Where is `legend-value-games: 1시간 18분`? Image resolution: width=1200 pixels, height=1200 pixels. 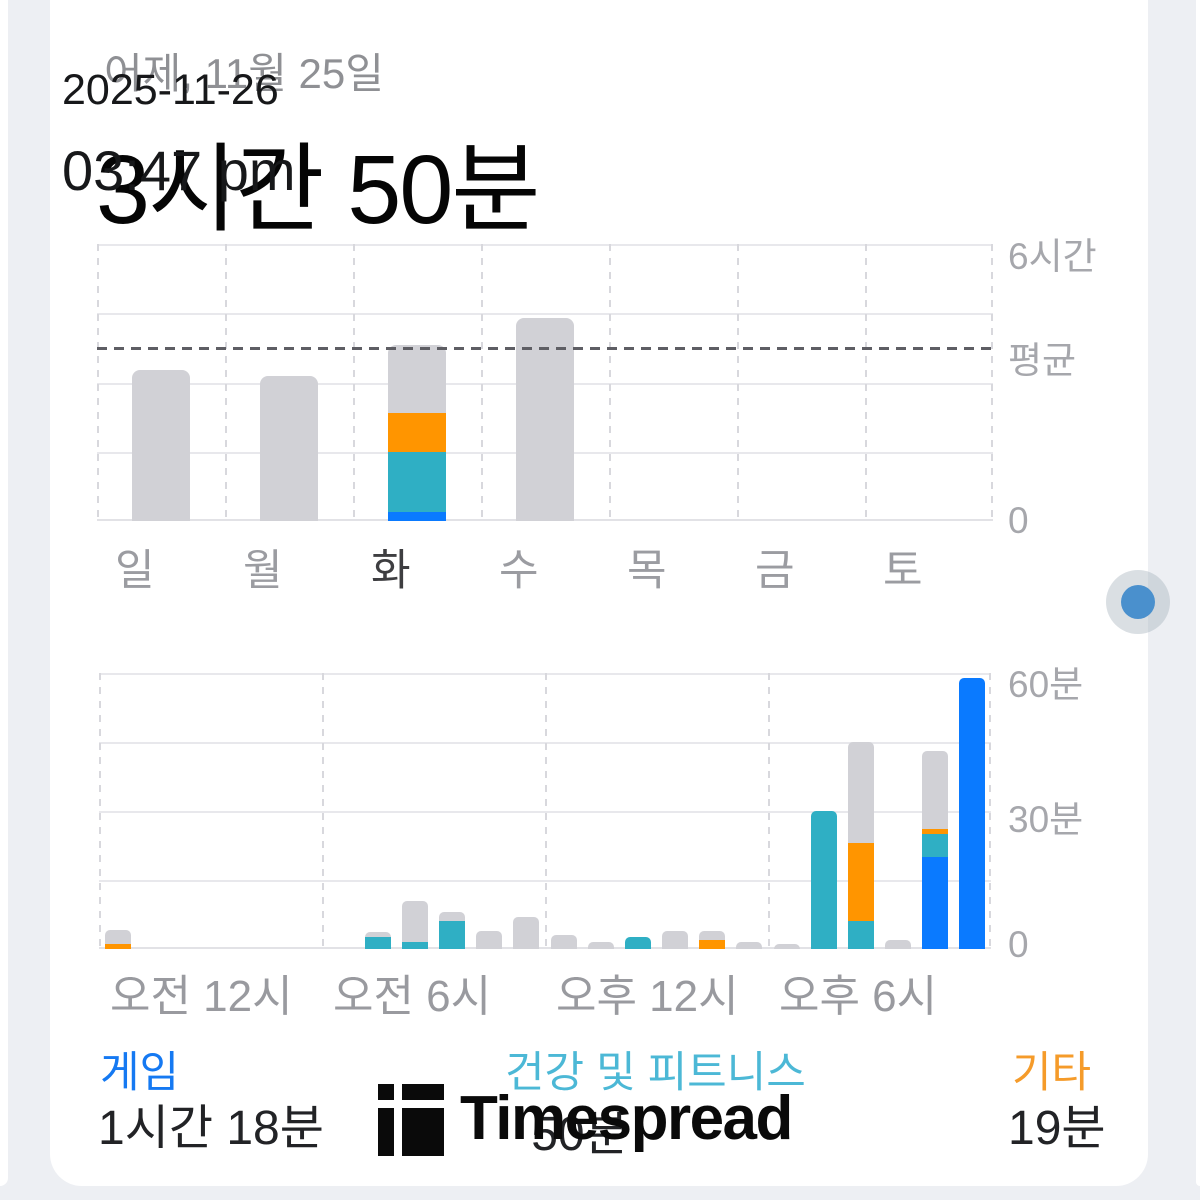
legend-value-games: 1시간 18분 is located at coordinates (211, 1128).